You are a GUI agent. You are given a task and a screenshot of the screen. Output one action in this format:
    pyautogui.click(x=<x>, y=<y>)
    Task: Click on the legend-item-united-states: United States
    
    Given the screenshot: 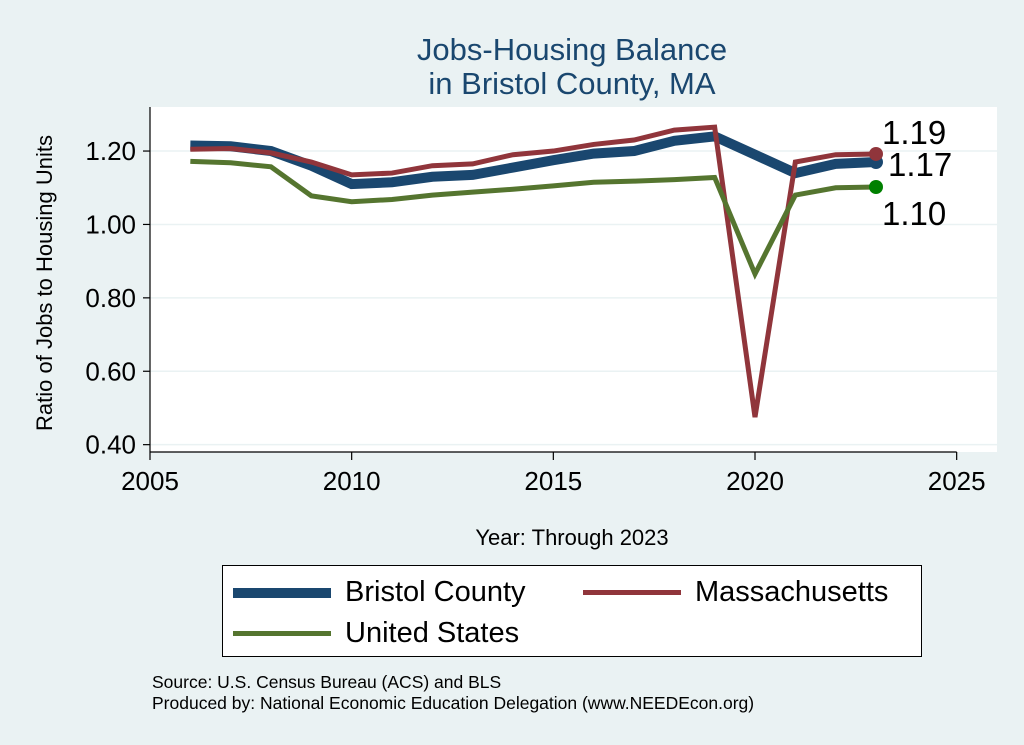 What is the action you would take?
    pyautogui.click(x=376, y=633)
    